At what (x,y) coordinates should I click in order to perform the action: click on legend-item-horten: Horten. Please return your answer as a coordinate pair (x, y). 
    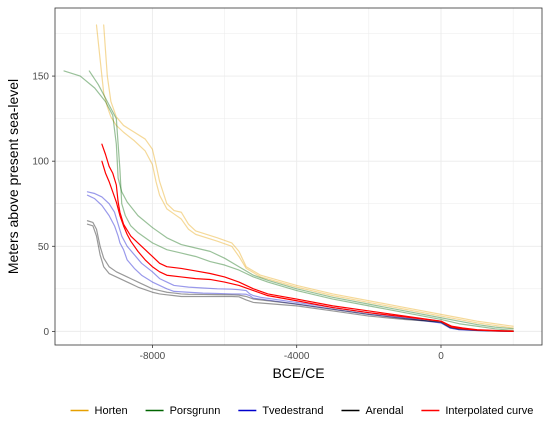
    Looking at the image, I should click on (99, 411).